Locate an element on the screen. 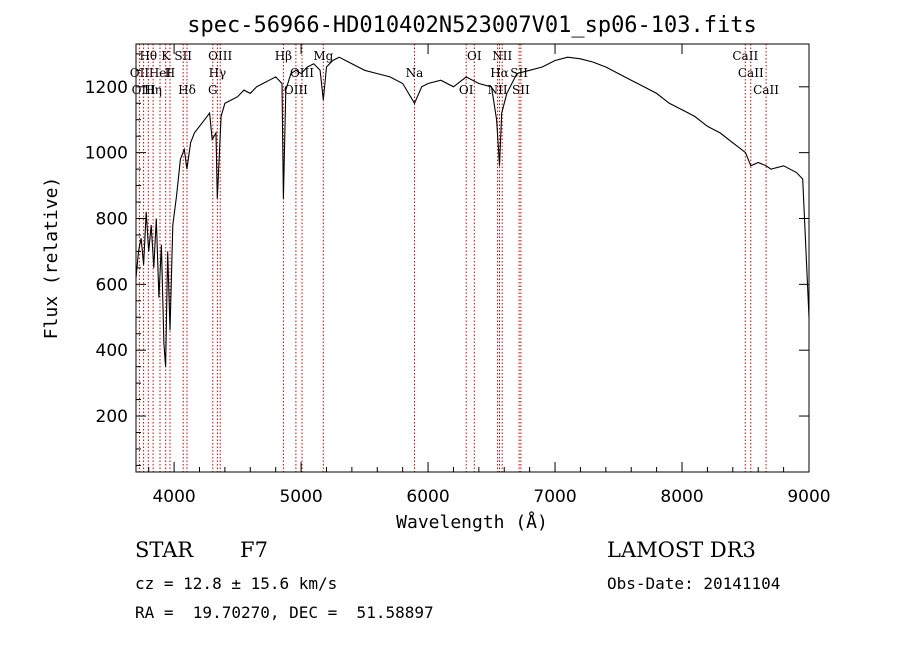 This screenshot has width=900, height=649. x-tick-label-3: 7000 is located at coordinates (554, 497).